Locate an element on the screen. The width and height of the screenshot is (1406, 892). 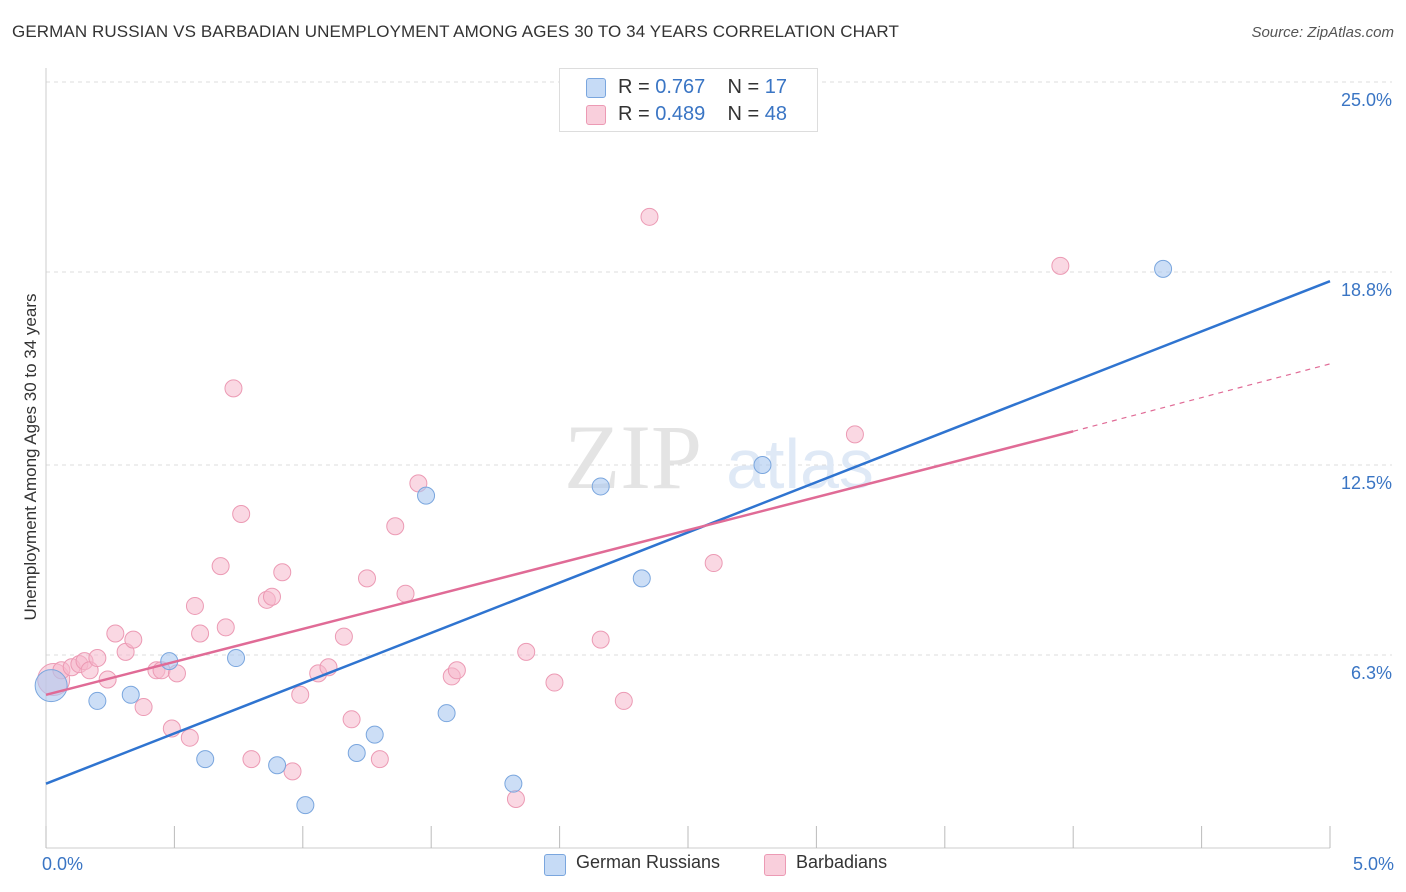
y-tick-label: 12.5% is located at coordinates (1366, 483).